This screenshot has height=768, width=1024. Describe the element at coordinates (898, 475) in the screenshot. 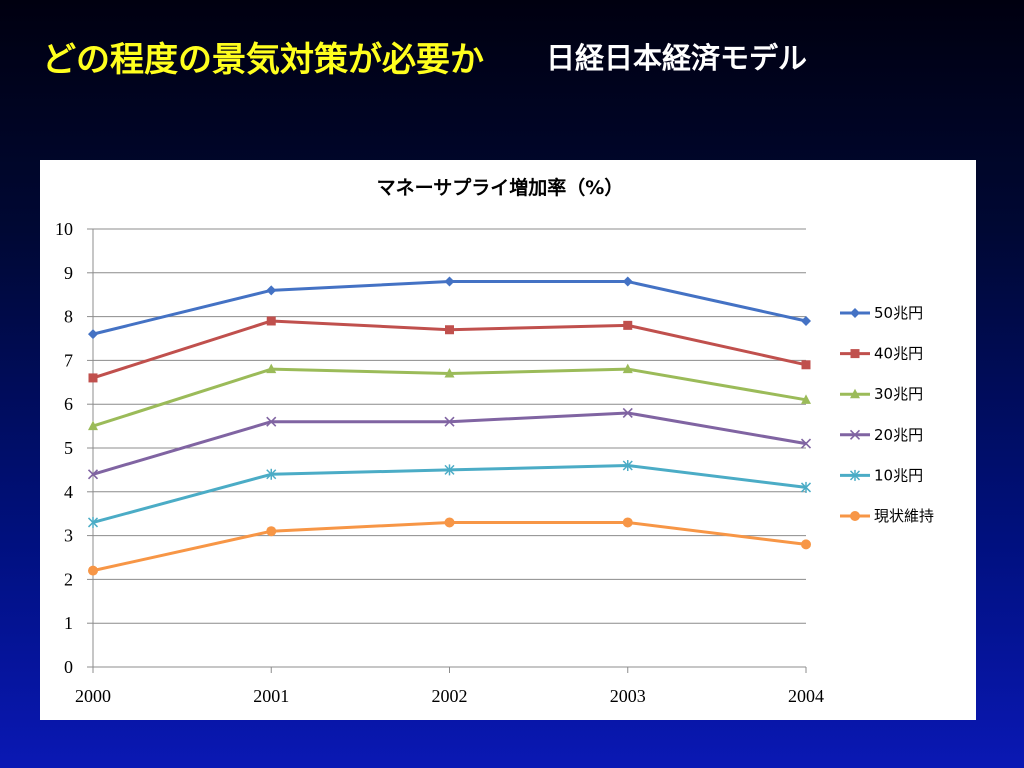

I see `legend-label: 10兆円` at that location.